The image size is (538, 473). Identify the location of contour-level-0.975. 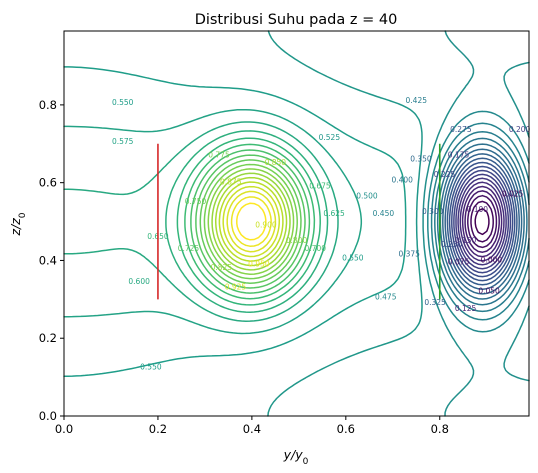
(251, 221).